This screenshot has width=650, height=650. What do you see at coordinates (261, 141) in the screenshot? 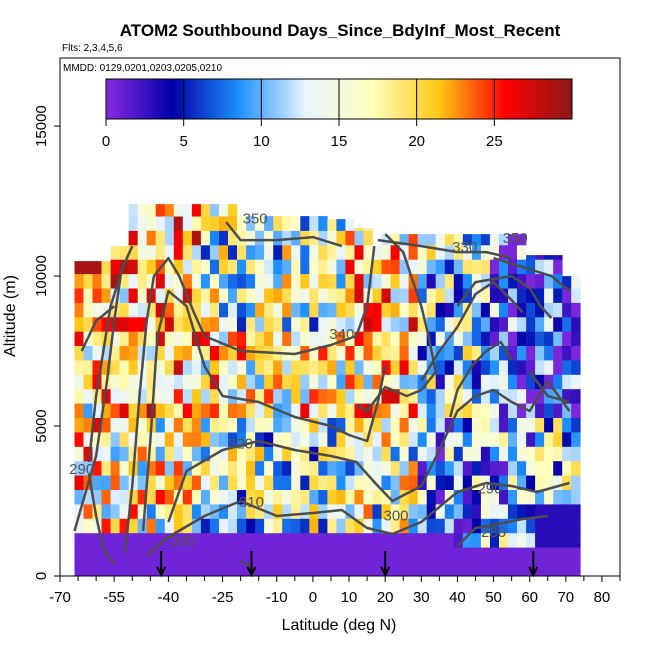
I see `colorbar-tick-label: 10` at bounding box center [261, 141].